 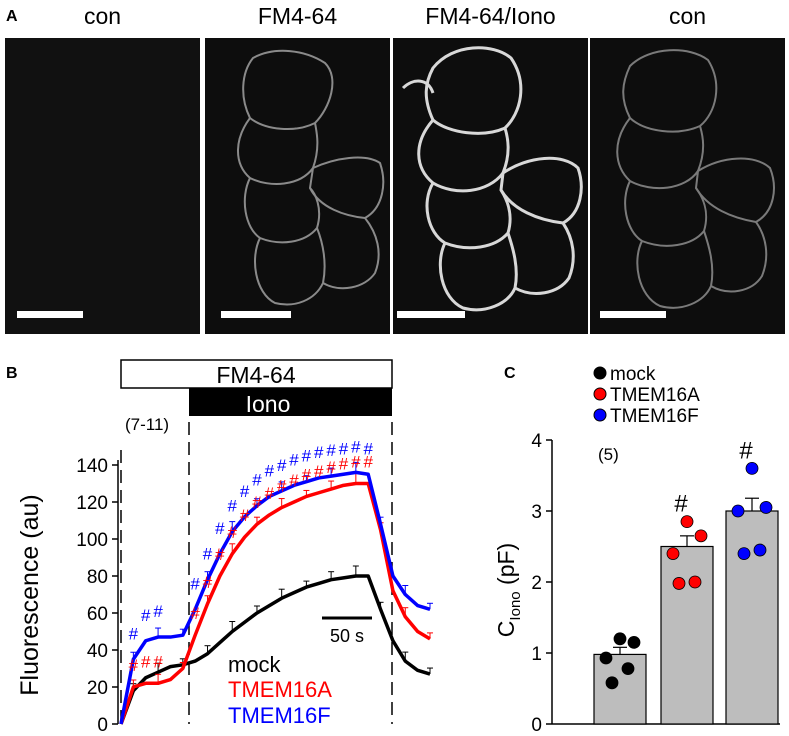 What do you see at coordinates (268, 404) in the screenshot?
I see `iono-bar-label: Iono` at bounding box center [268, 404].